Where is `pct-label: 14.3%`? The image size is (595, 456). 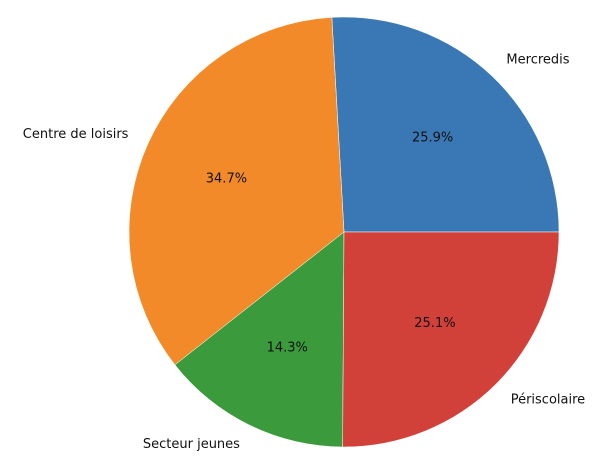
pct-label: 14.3% is located at coordinates (287, 347).